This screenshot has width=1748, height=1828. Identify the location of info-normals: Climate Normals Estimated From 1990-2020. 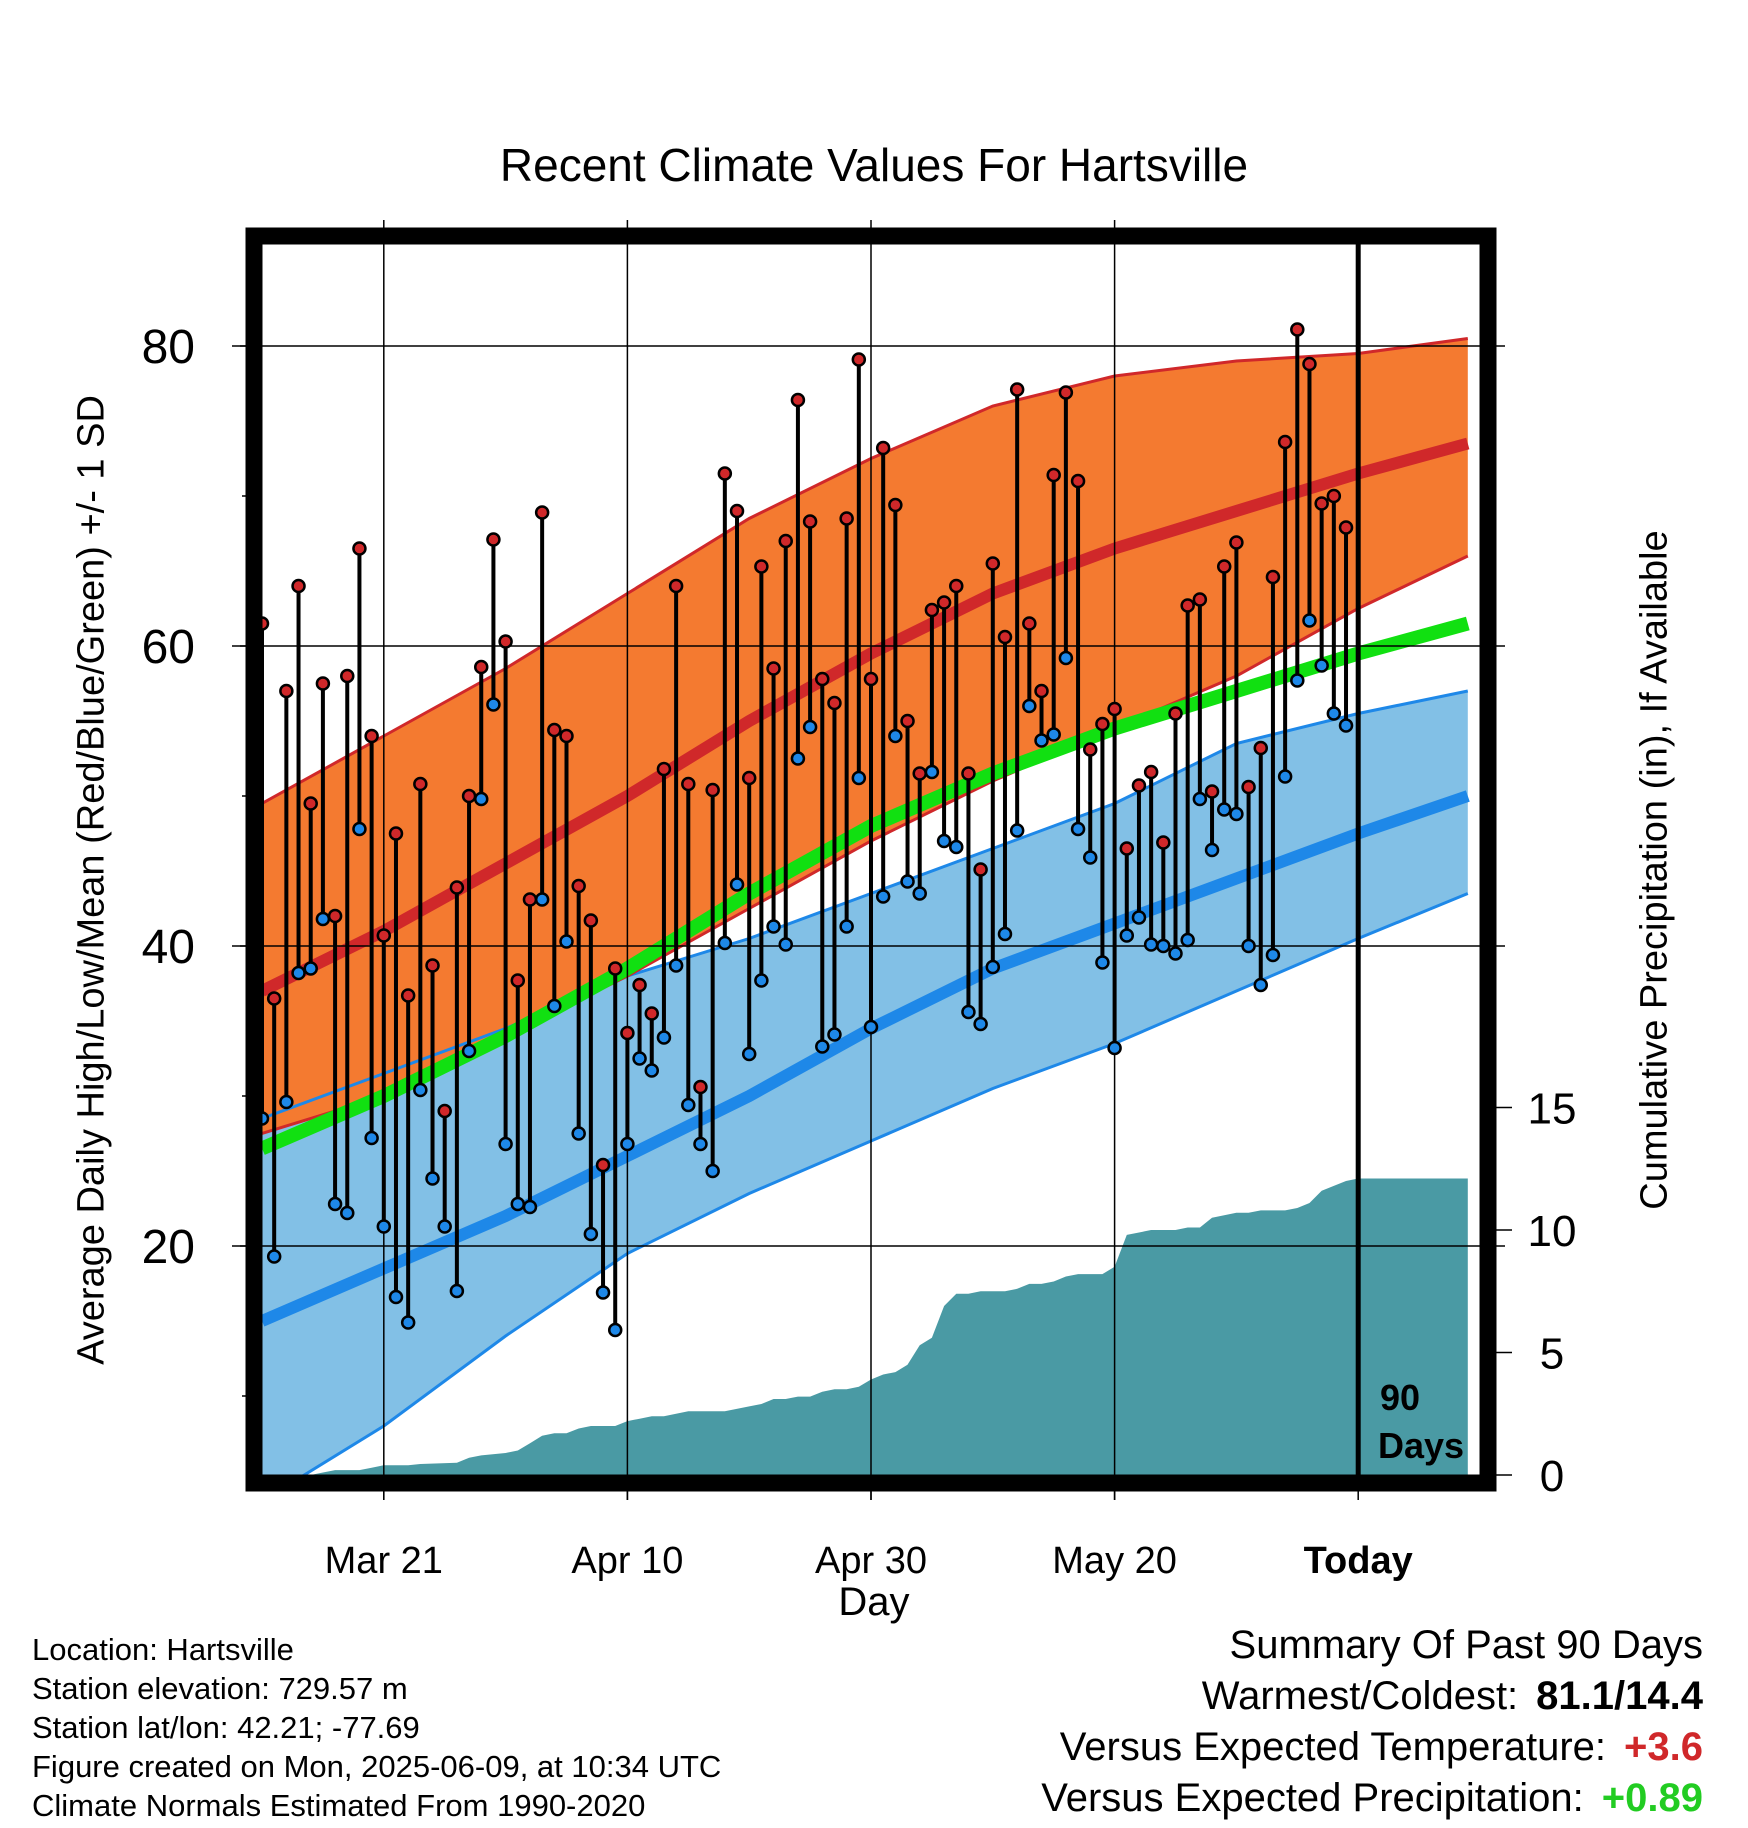
(339, 1805).